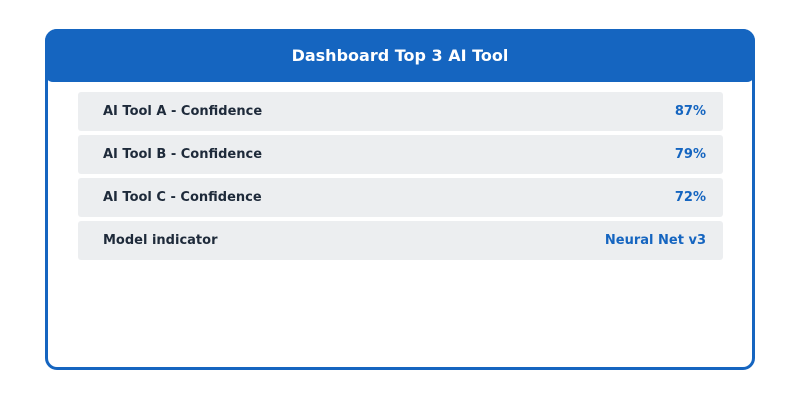 Image resolution: width=800 pixels, height=400 pixels. I want to click on row: AI Tool B - Confidence 79%, so click(400, 154).